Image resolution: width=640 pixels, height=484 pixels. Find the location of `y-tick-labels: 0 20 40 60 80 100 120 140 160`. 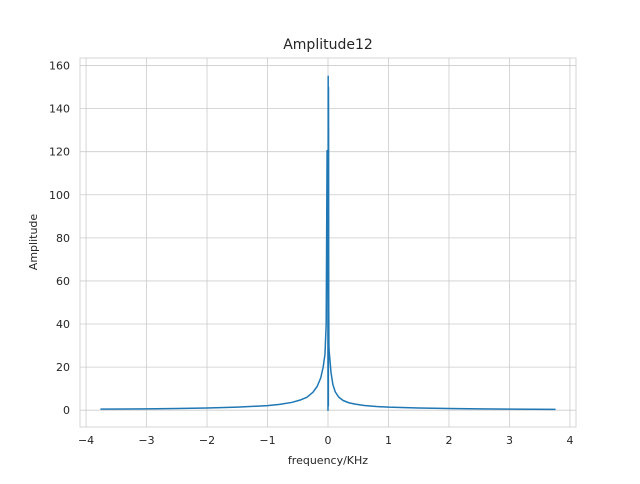

y-tick-labels: 0 20 40 60 80 100 120 140 160 is located at coordinates (59, 239).